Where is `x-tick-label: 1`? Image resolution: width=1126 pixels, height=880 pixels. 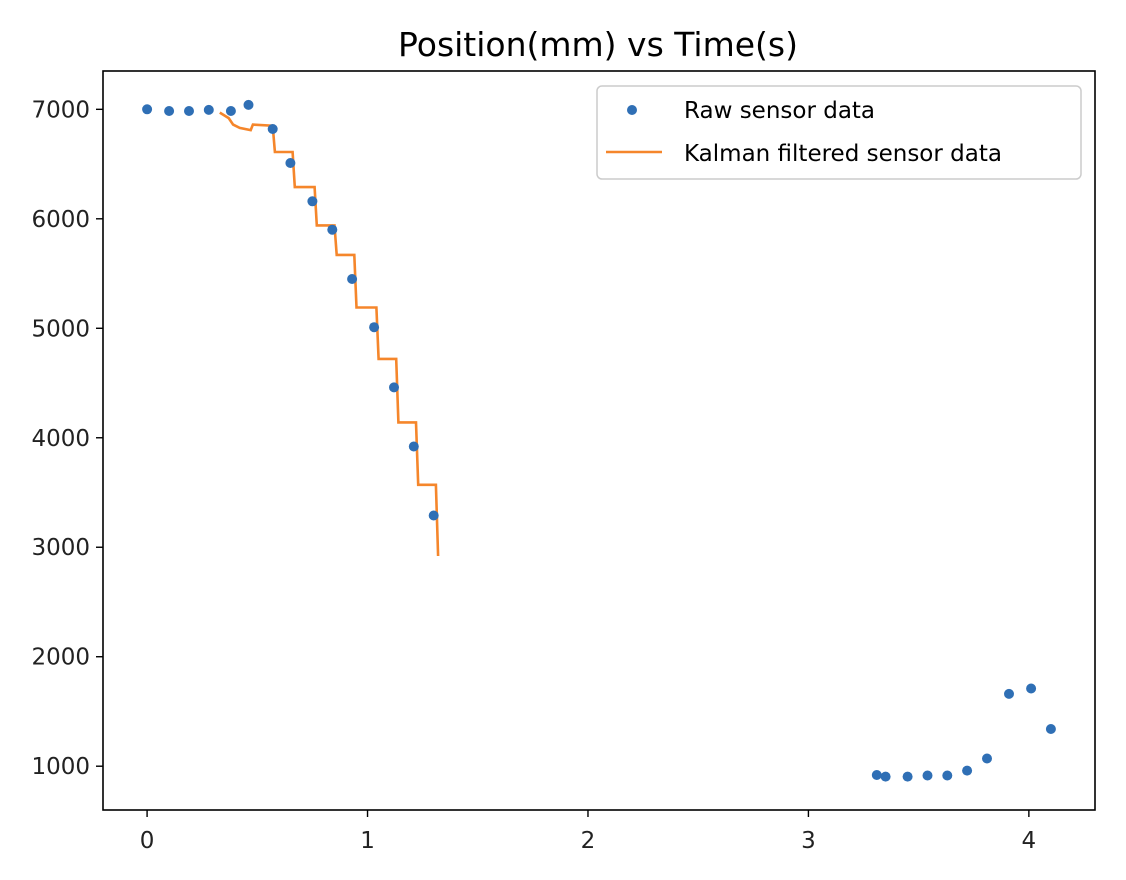 x-tick-label: 1 is located at coordinates (367, 841).